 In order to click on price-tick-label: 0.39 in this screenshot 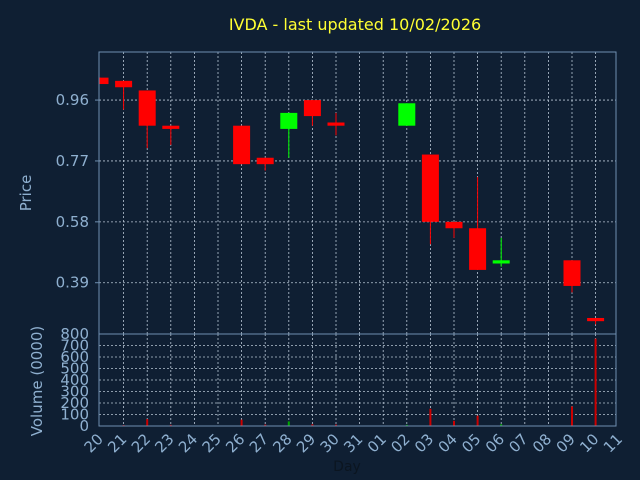, I will do `click(72, 283)`.